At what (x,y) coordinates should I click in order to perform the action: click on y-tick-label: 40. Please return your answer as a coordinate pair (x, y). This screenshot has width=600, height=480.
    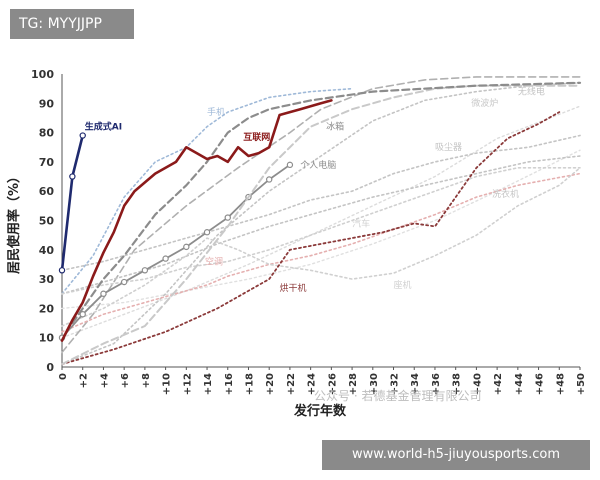
    Looking at the image, I should click on (47, 250).